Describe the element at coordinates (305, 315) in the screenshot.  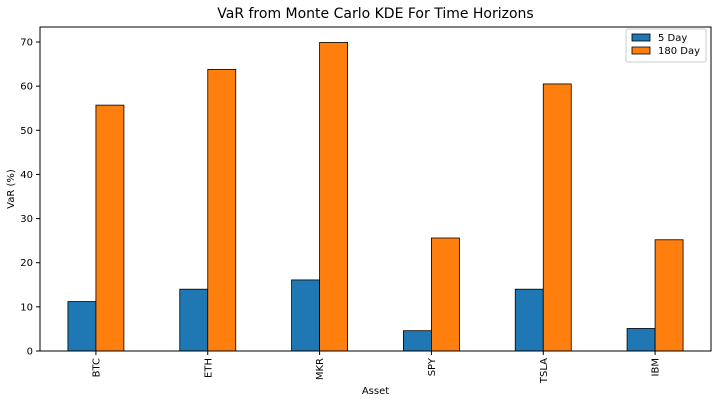
I see `bar-5-day-mkr` at that location.